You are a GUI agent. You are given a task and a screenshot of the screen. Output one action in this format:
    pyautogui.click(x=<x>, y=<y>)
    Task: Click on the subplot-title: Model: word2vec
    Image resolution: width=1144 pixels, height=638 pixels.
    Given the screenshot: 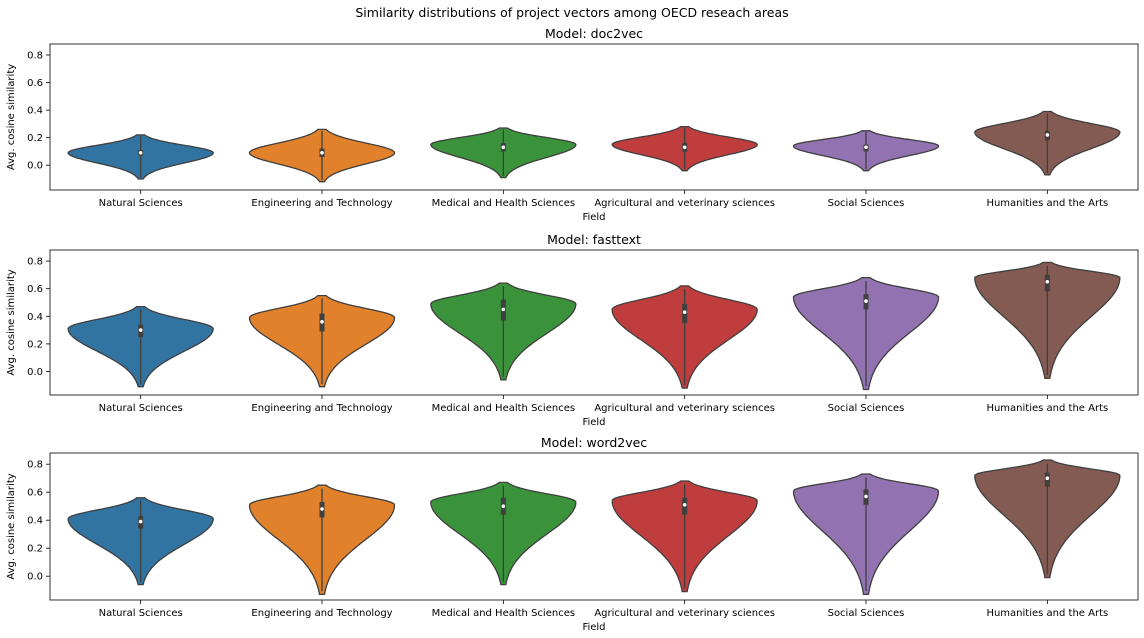 What is the action you would take?
    pyautogui.click(x=594, y=442)
    